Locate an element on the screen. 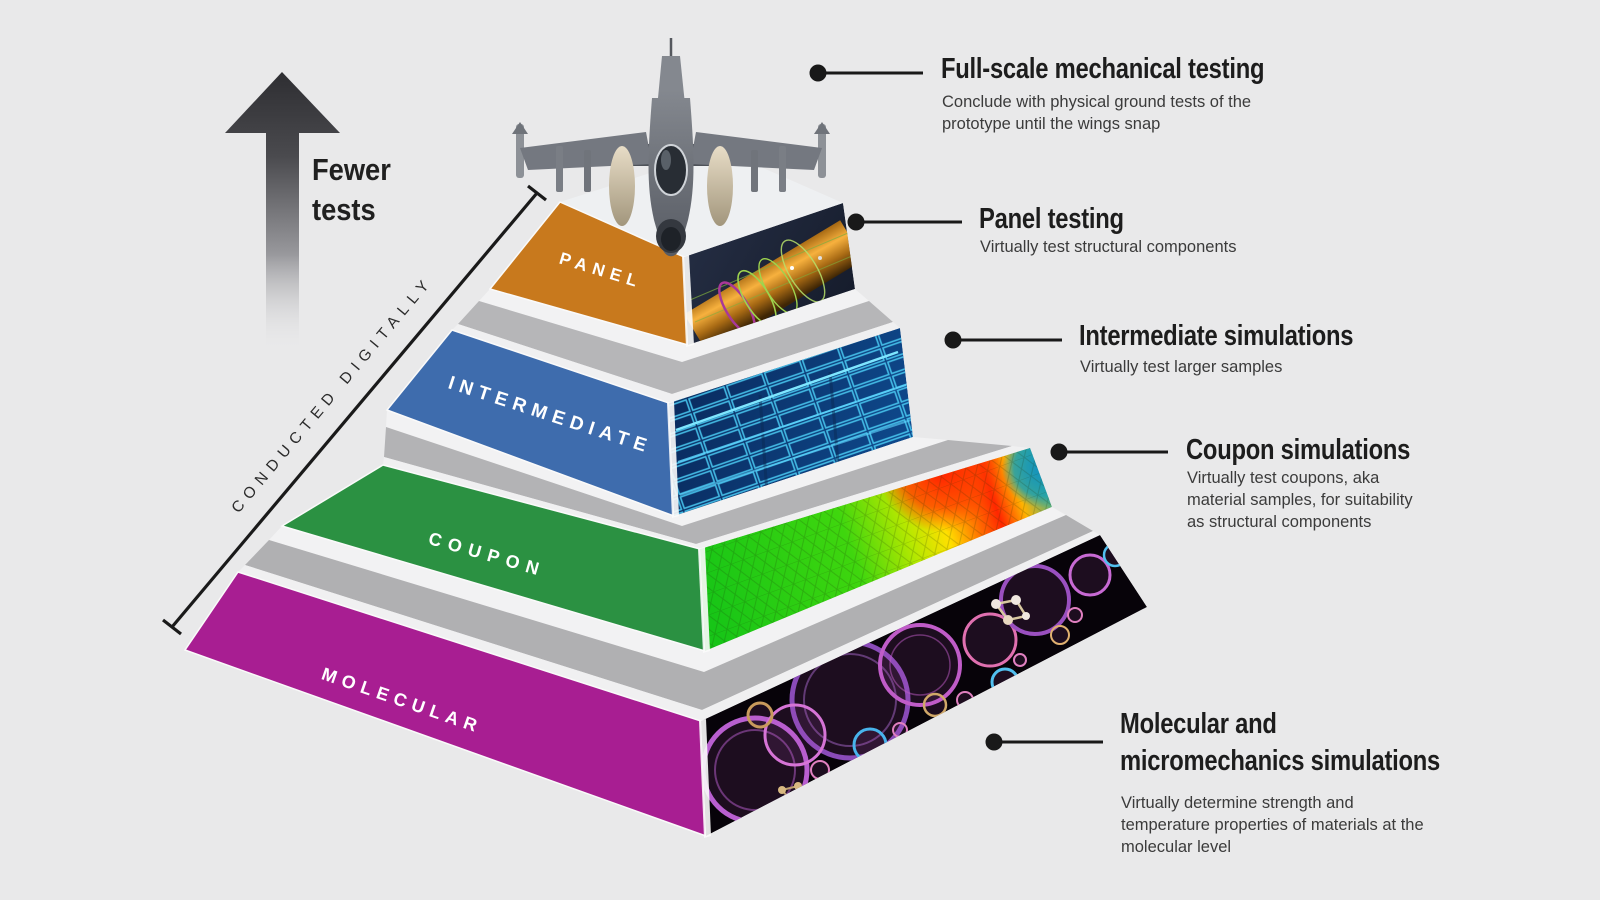 This screenshot has height=900, width=1600. callout-title-panel: Panel testing is located at coordinates (1051, 219).